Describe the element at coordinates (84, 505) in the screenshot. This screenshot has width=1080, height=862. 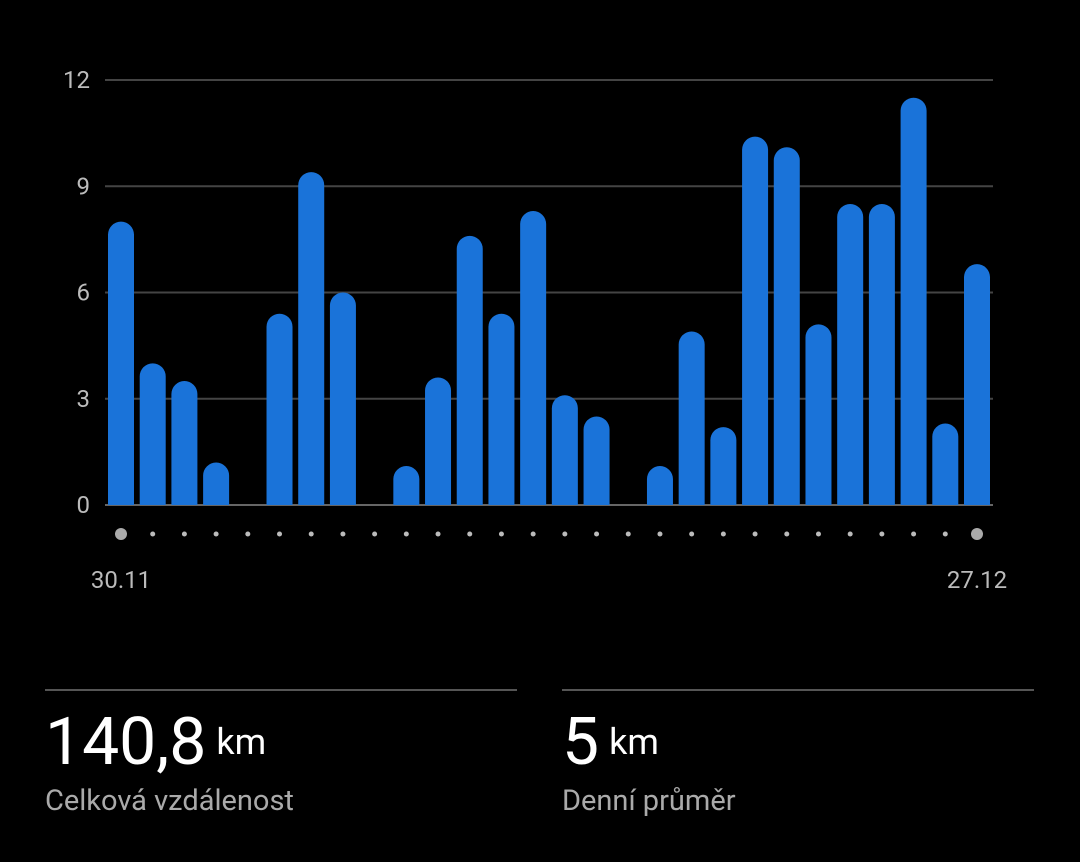
I see `y-tick-label: 0` at that location.